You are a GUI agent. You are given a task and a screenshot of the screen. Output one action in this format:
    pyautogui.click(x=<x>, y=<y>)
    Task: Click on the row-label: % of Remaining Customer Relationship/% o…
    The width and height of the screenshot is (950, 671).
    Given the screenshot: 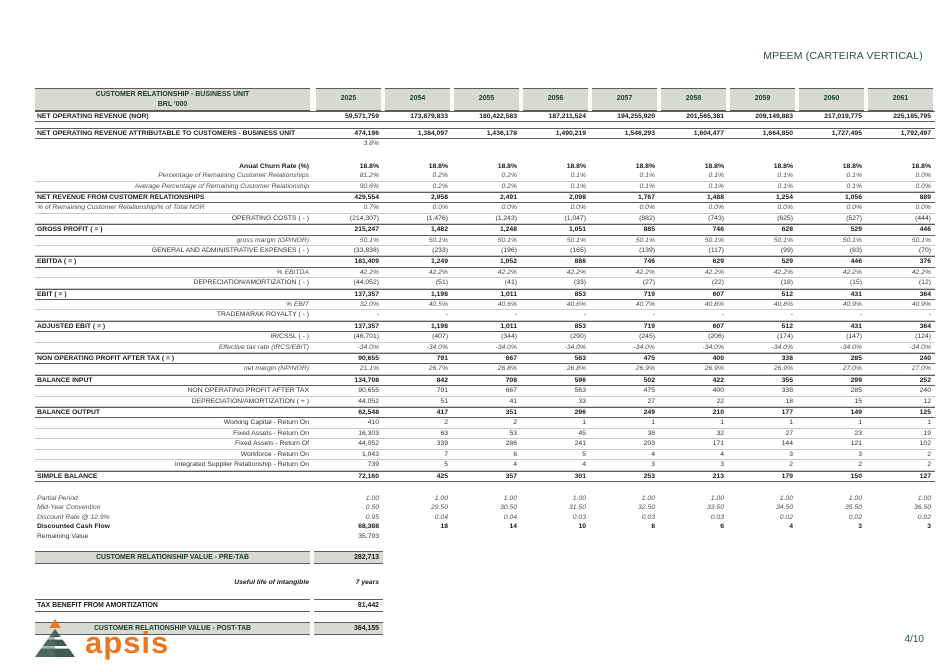 What is the action you would take?
    pyautogui.click(x=121, y=208)
    